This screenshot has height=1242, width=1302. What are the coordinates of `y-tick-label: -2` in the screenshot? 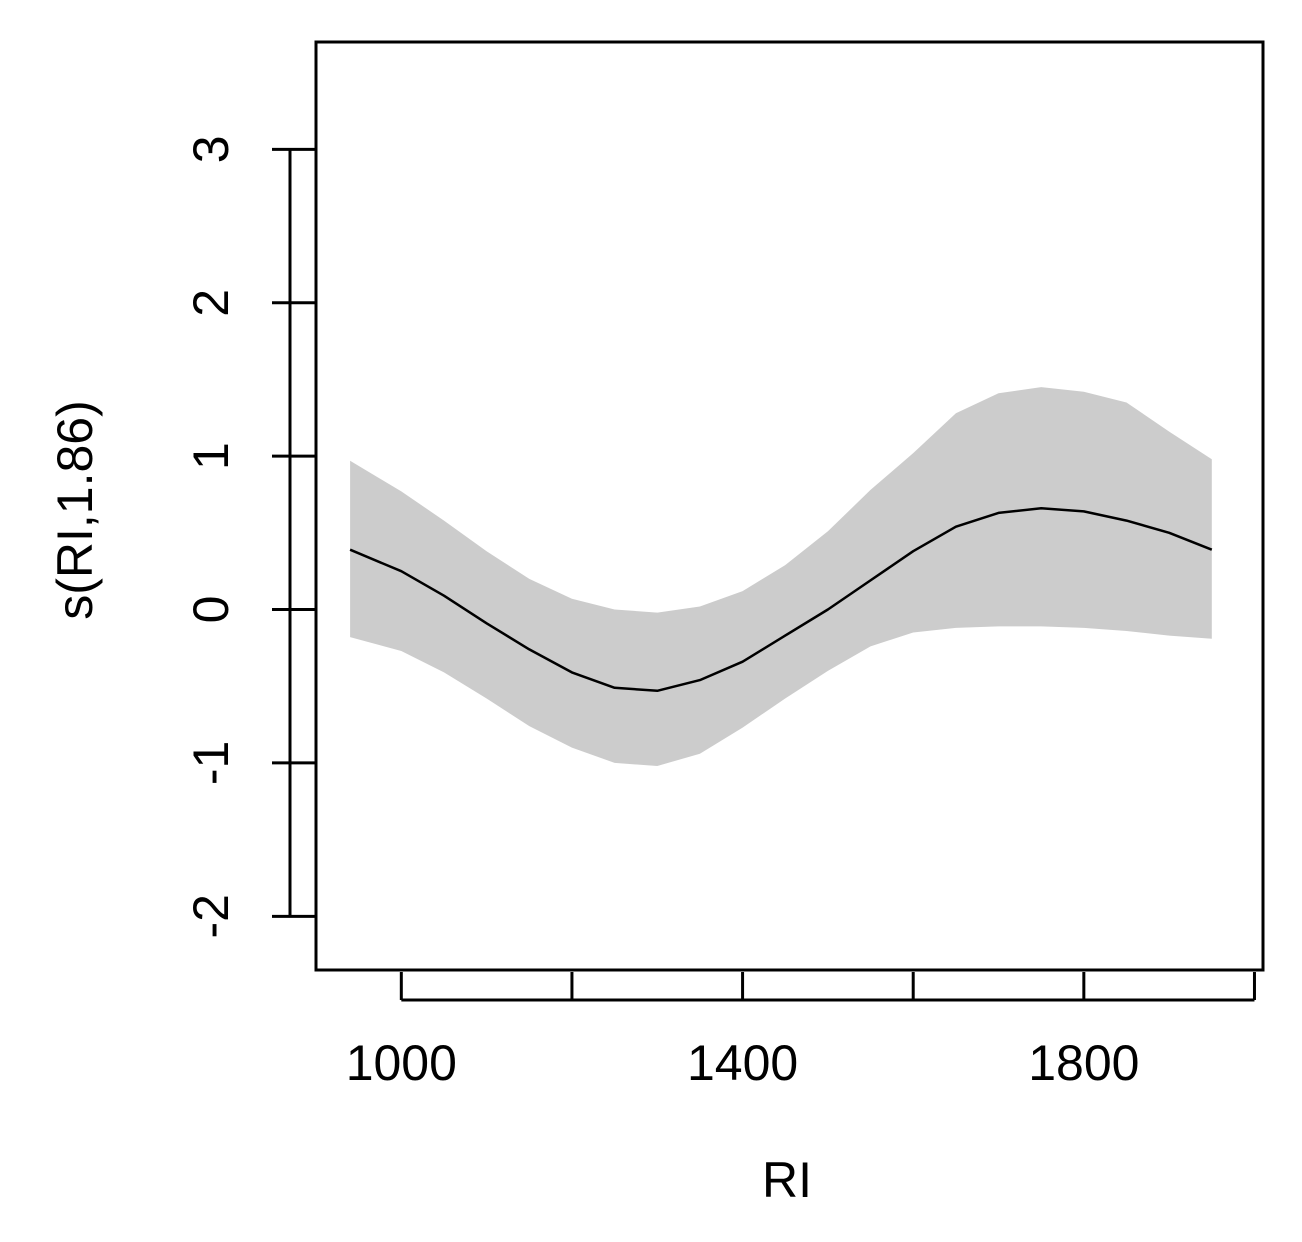 It's located at (211, 916).